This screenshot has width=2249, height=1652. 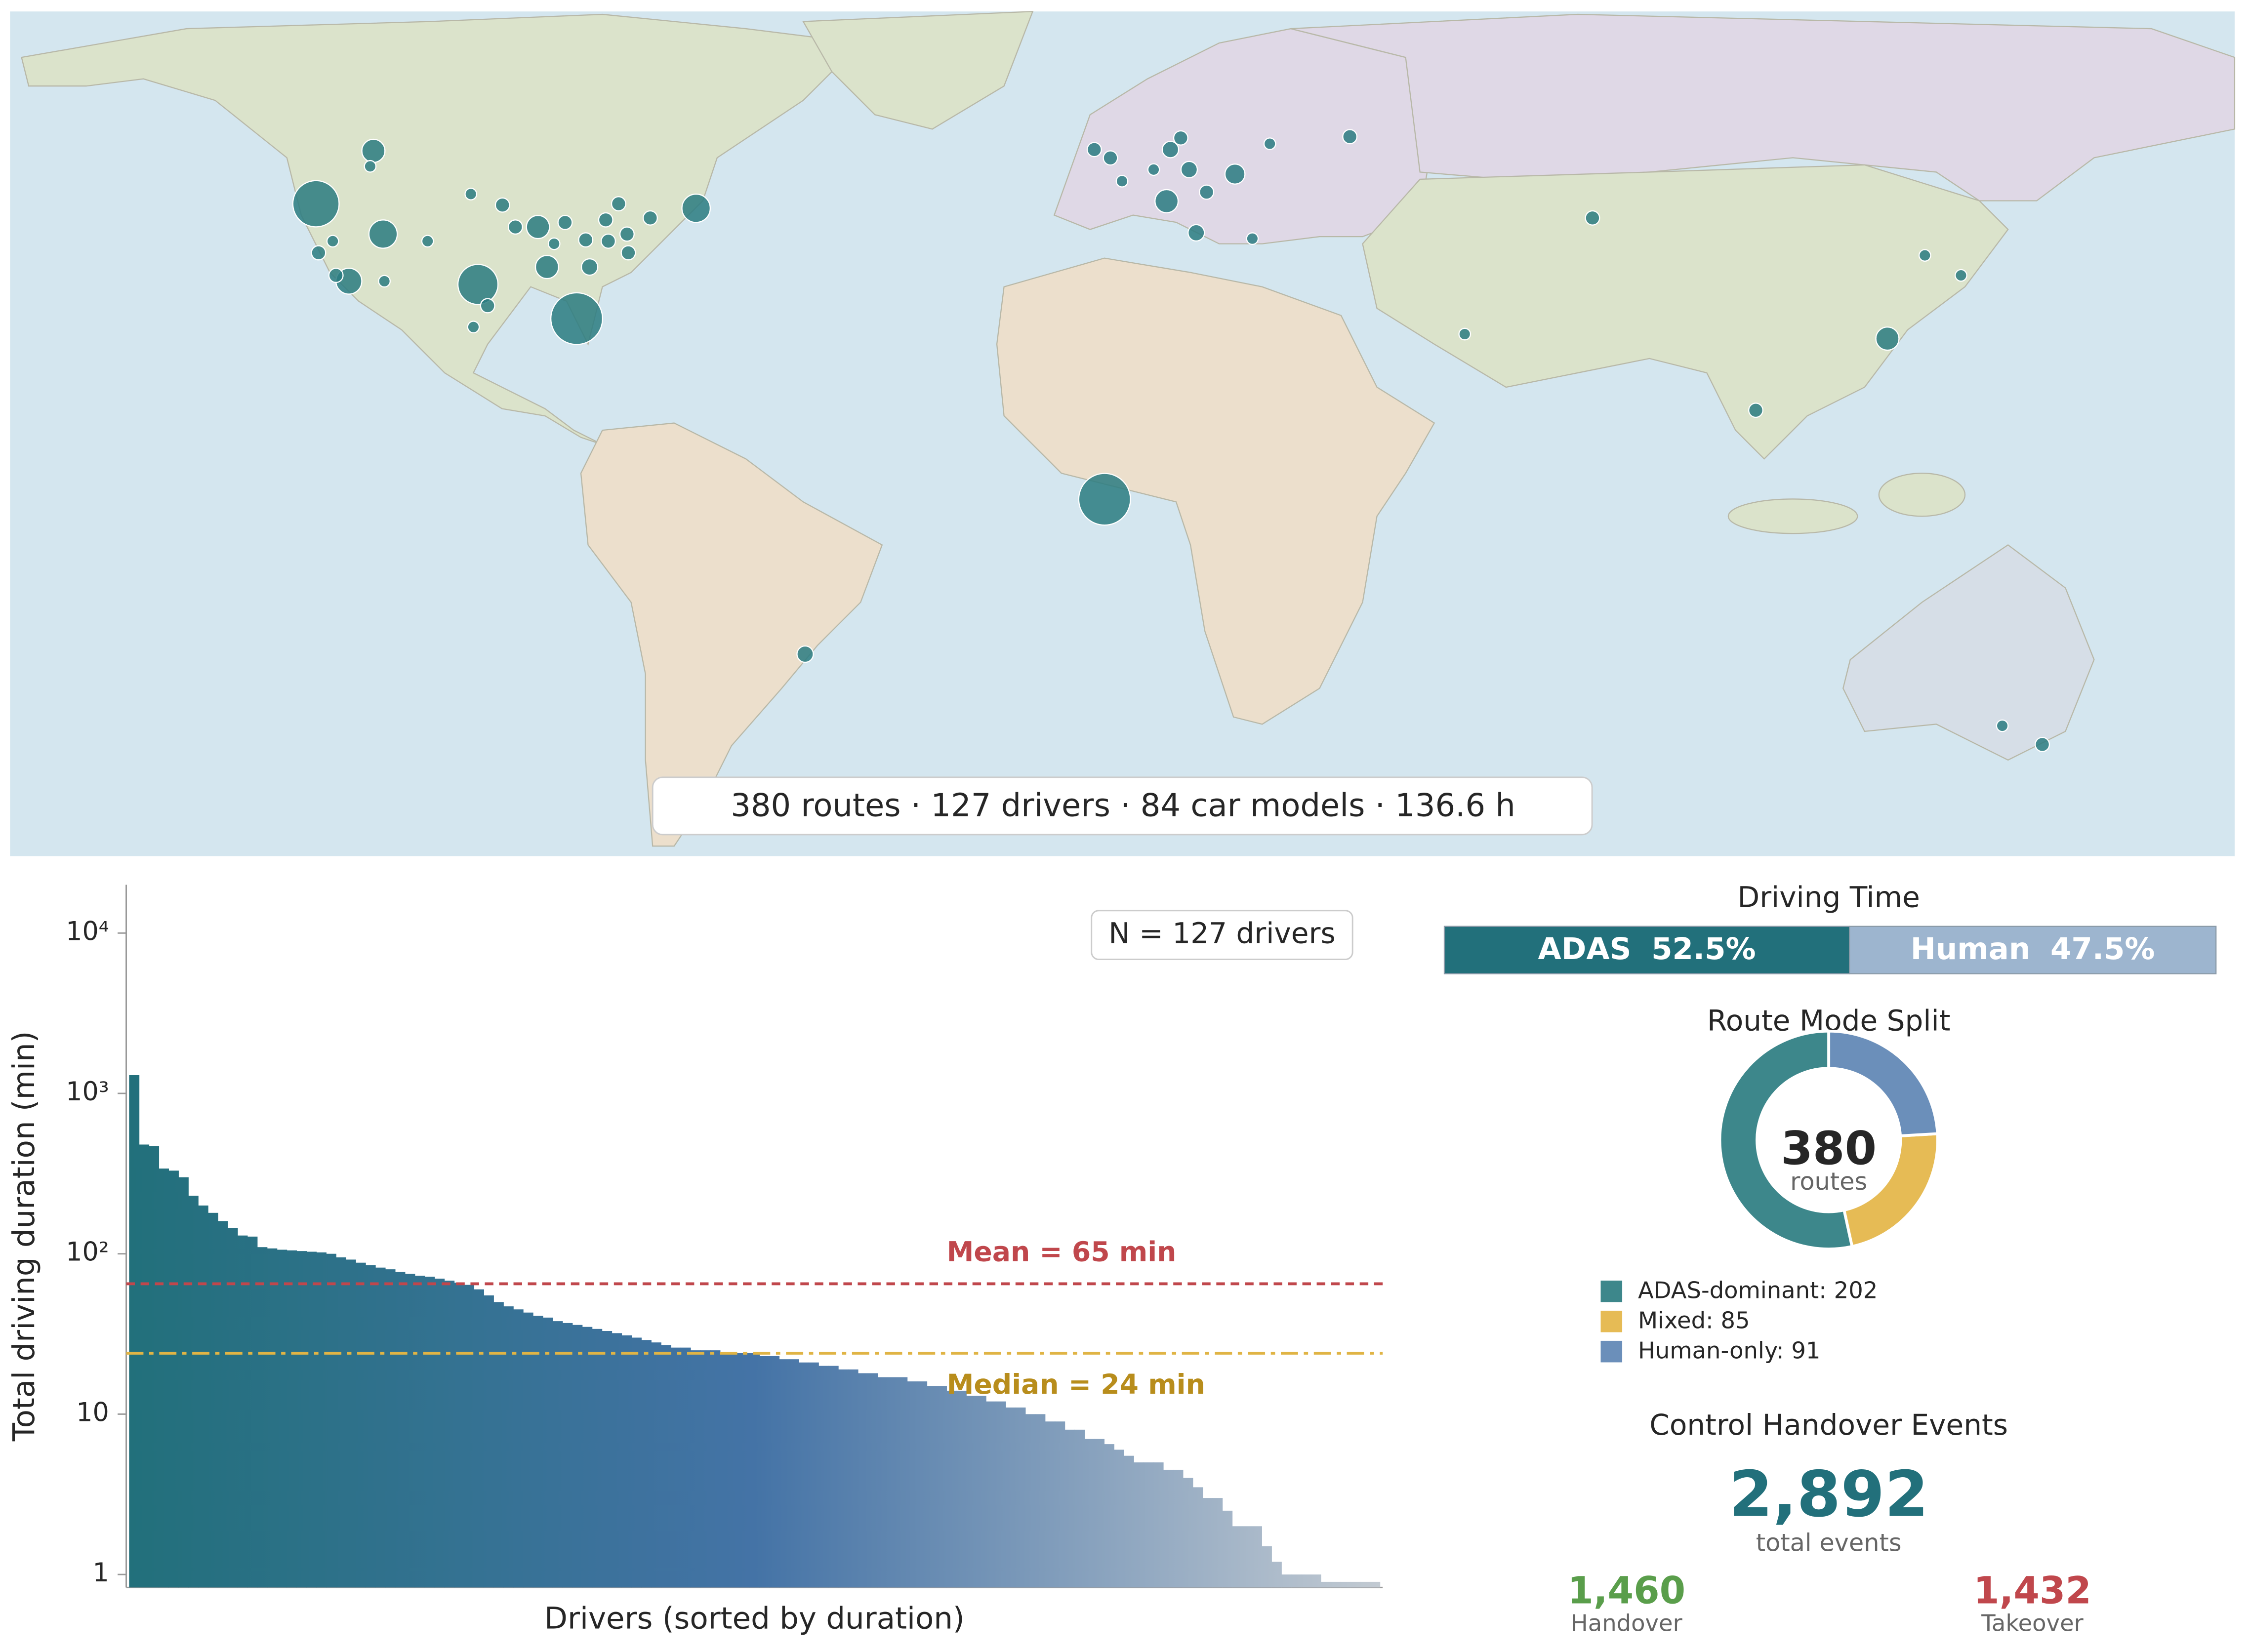 I want to click on y-tick-label: 10⁴, so click(x=87, y=931).